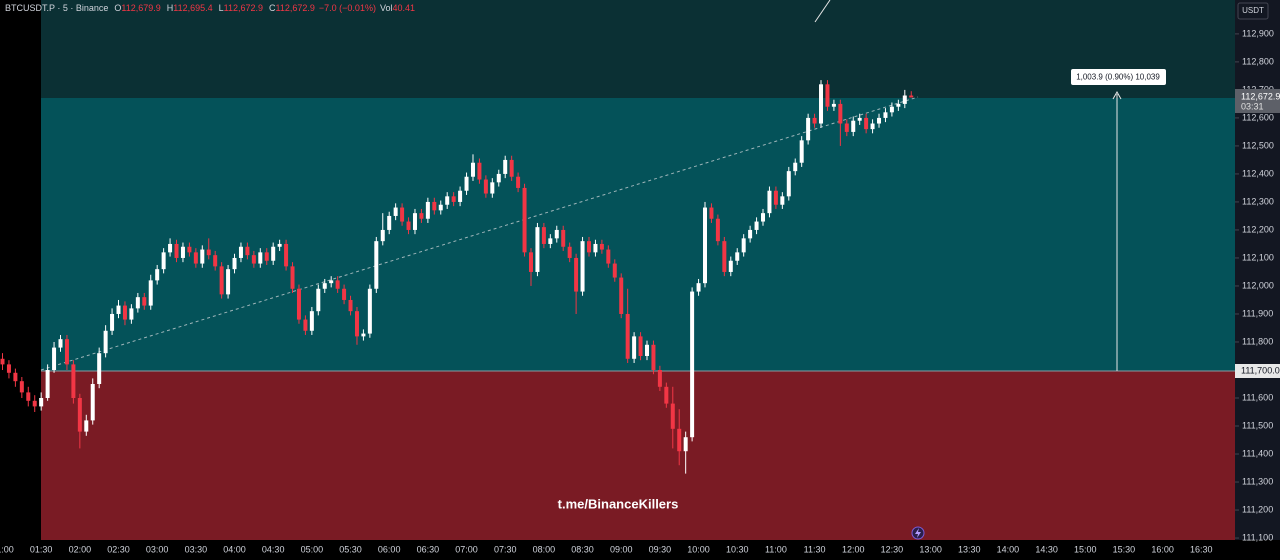 The image size is (1280, 560). Describe the element at coordinates (1258, 61) in the screenshot. I see `y-tick-label: 112,800` at that location.